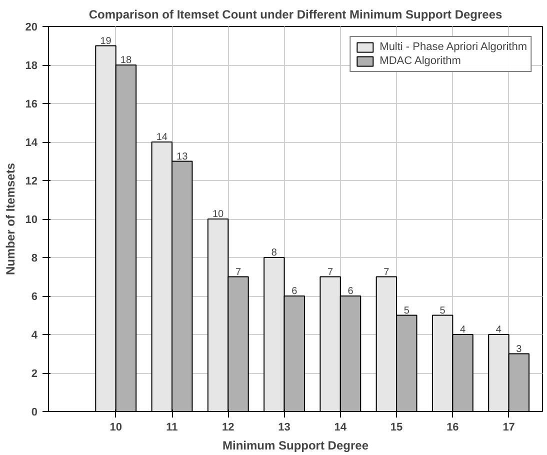 This screenshot has height=455, width=547. Describe the element at coordinates (126, 60) in the screenshot. I see `data-label: 18` at that location.